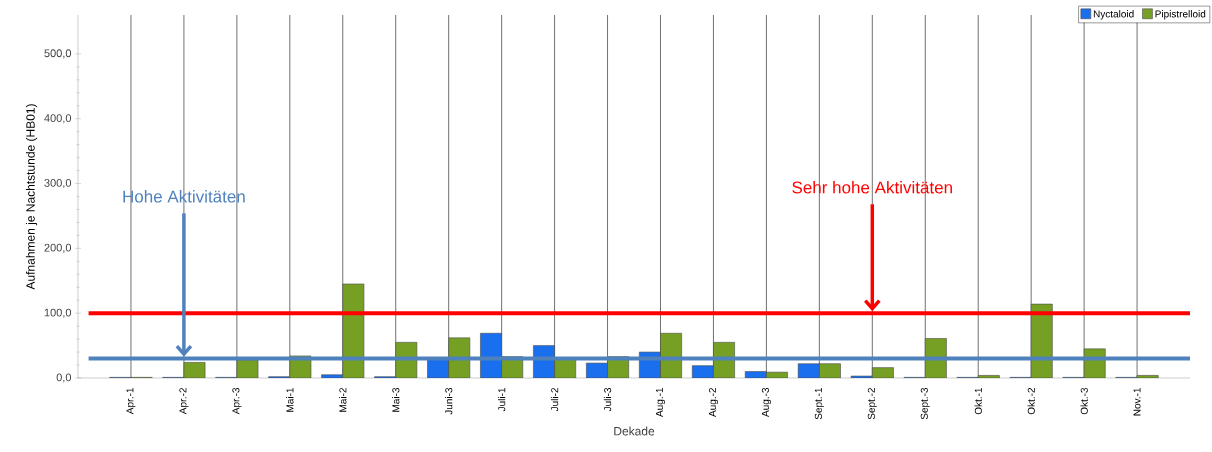 This screenshot has width=1212, height=452. Describe the element at coordinates (58, 248) in the screenshot. I see `y-tick-label: 200,0` at that location.